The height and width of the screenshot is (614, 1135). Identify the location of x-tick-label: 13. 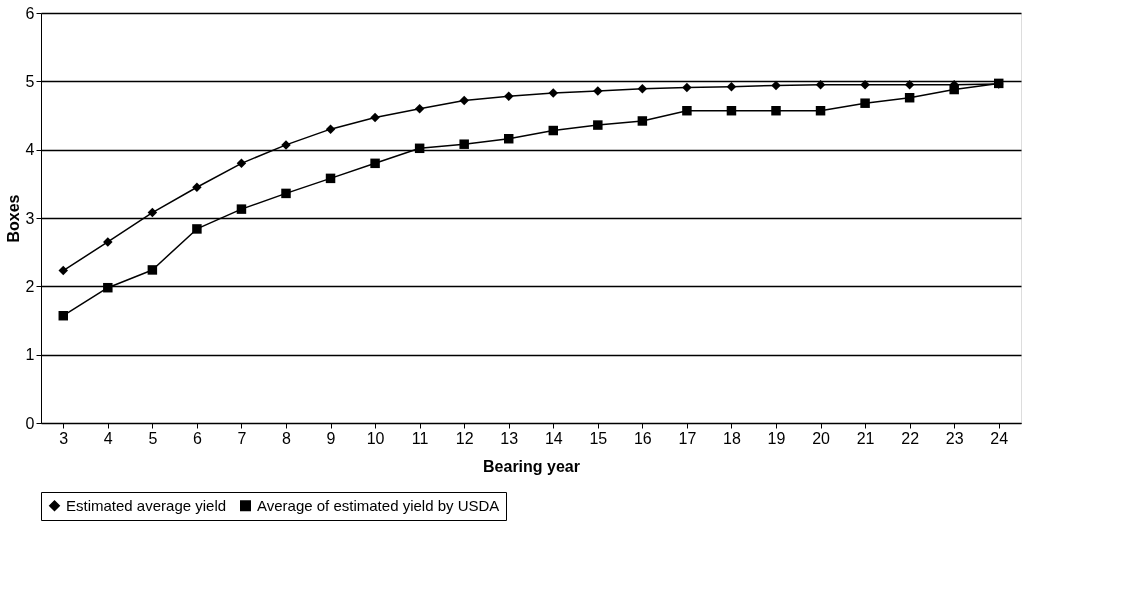
(509, 438).